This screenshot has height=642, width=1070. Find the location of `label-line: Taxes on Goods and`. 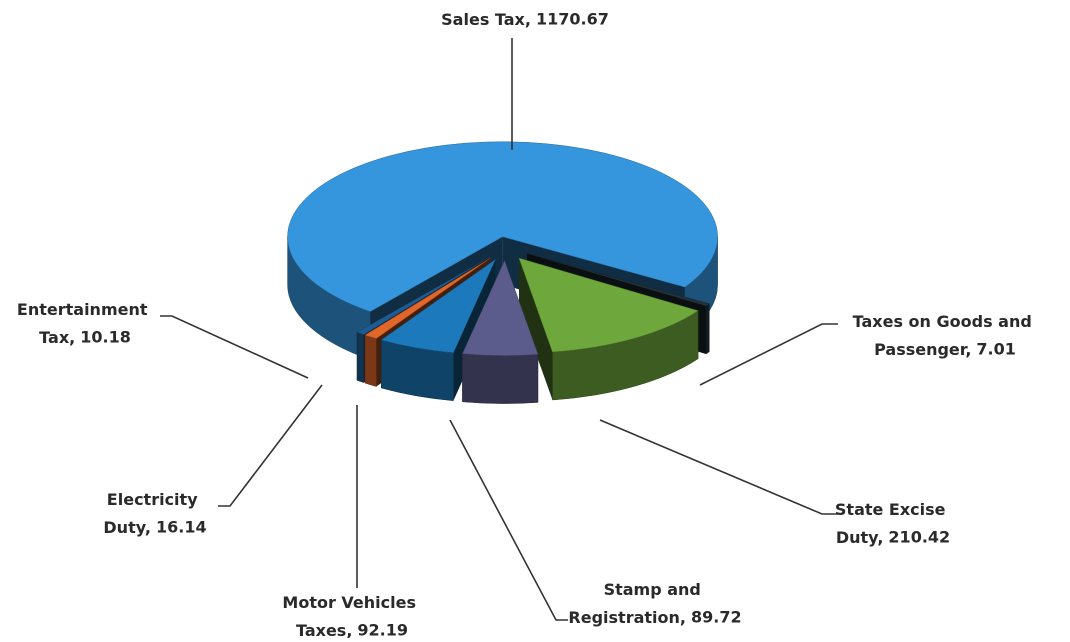

label-line: Taxes on Goods and is located at coordinates (945, 321).